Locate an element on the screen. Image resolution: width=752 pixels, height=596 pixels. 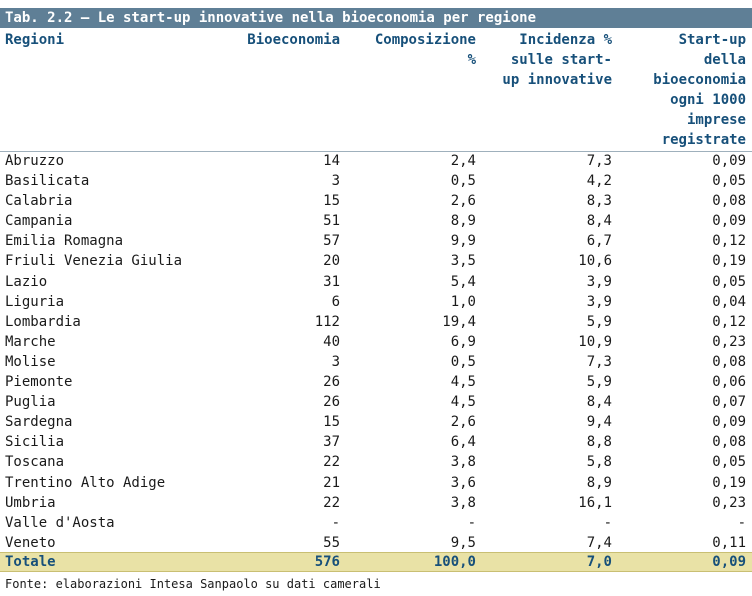
row-regione: Lombardia is located at coordinates (43, 321).